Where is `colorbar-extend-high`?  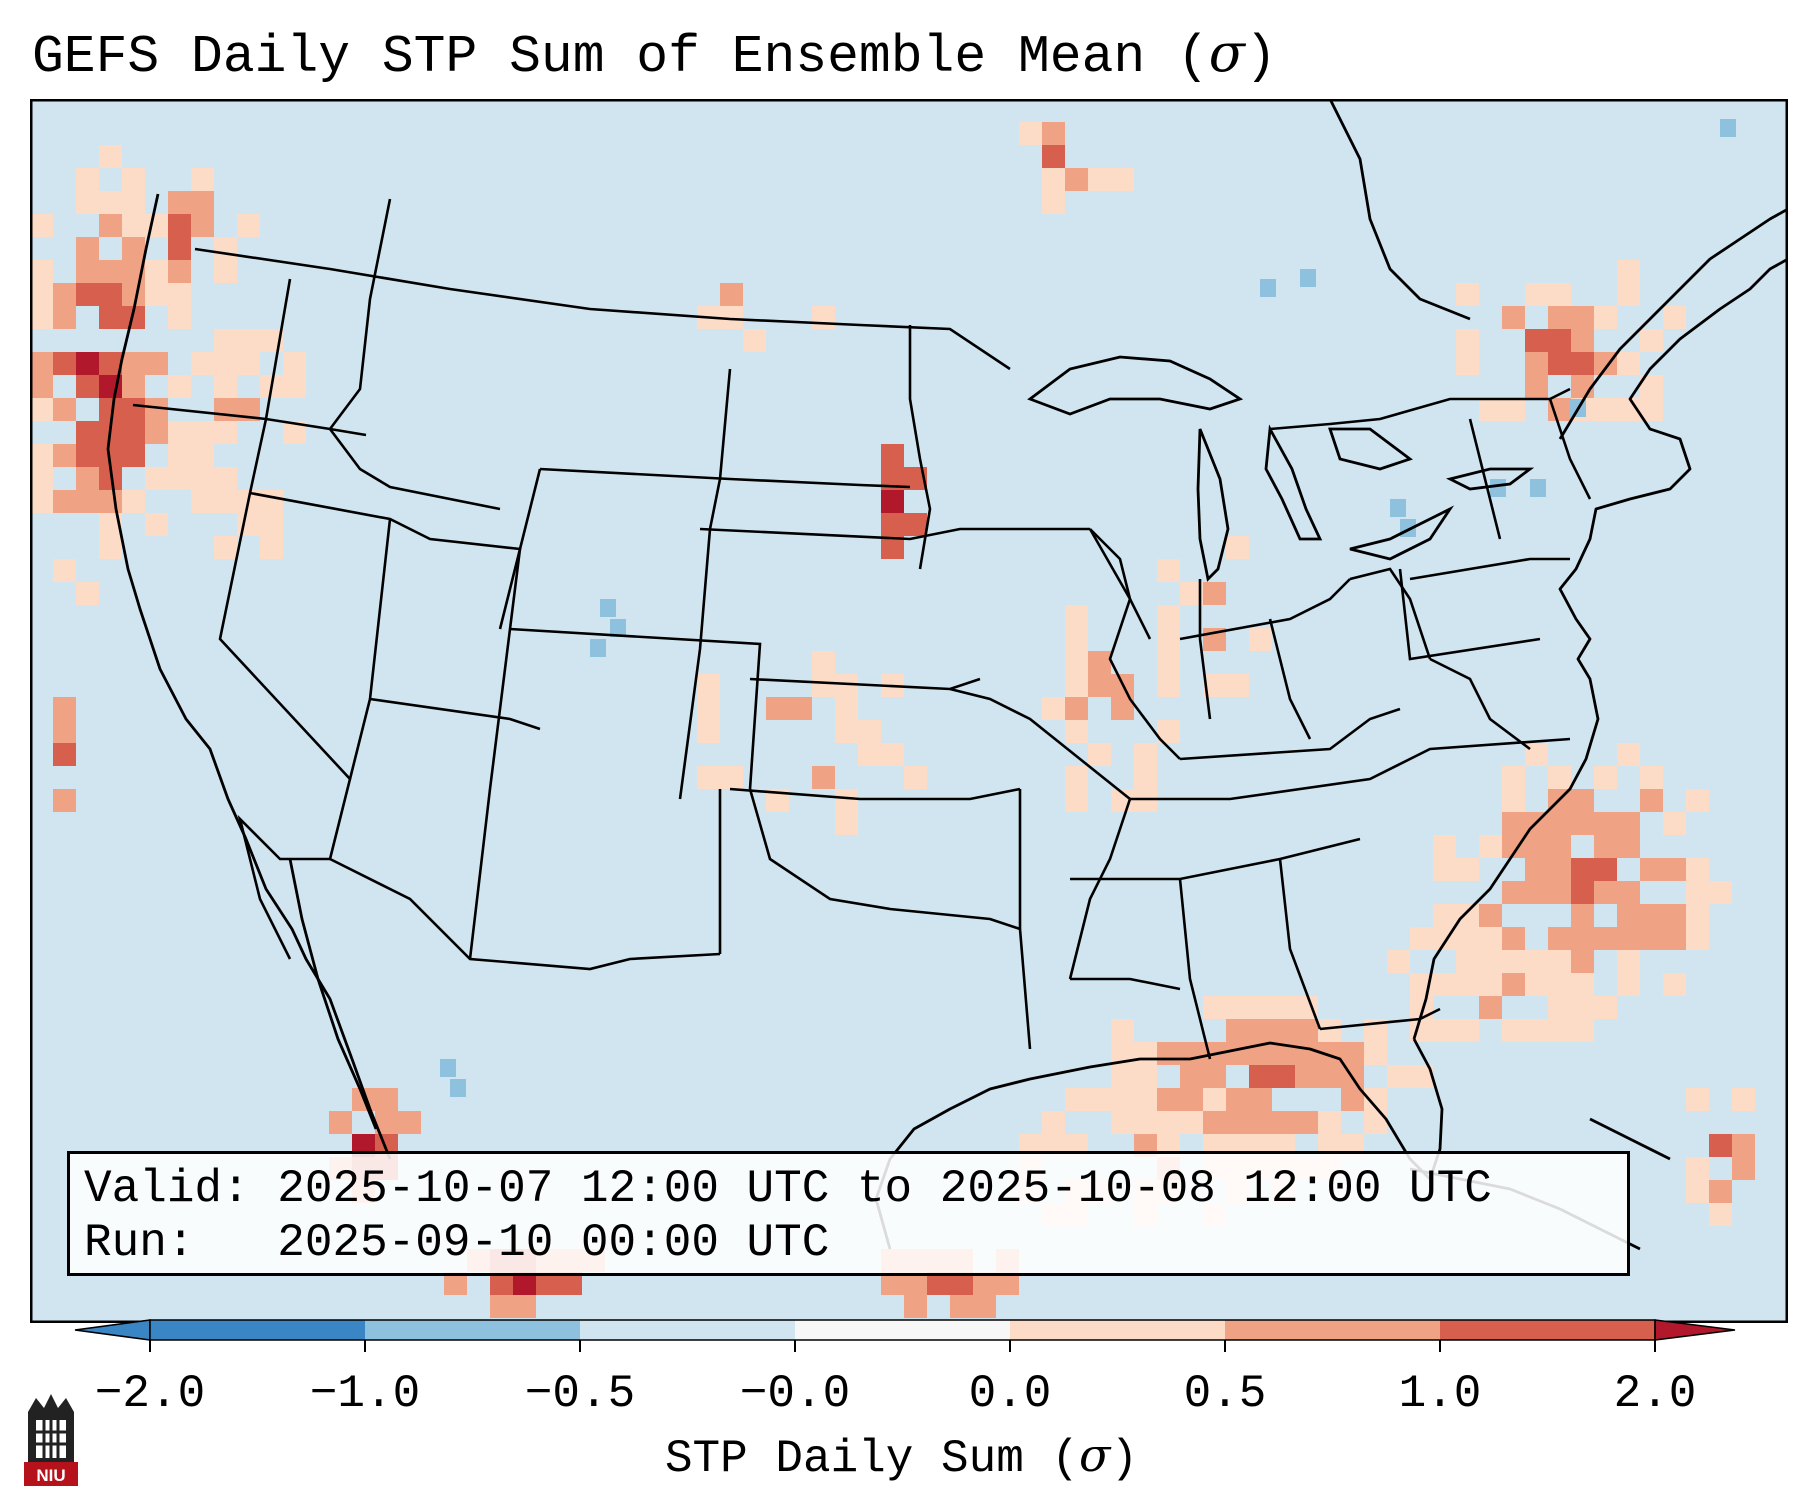 colorbar-extend-high is located at coordinates (1695, 1330).